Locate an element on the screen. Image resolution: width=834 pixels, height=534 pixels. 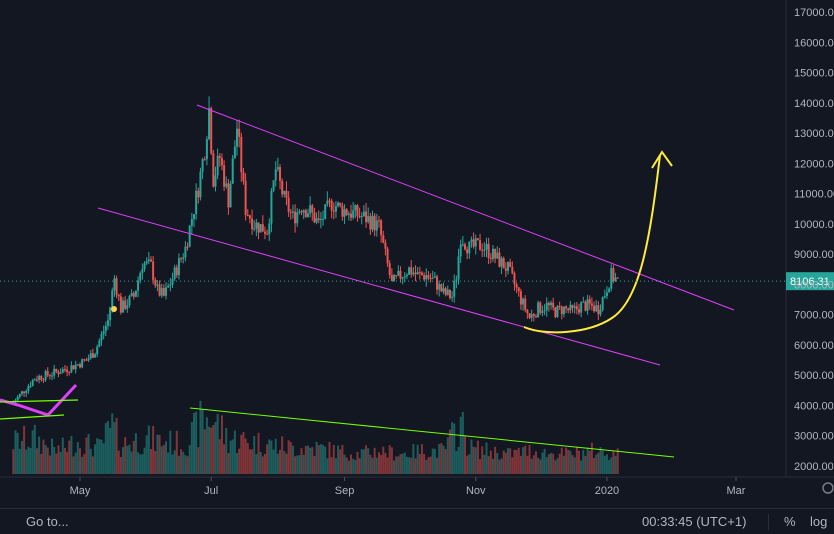
y-tick-label: 6000.00 is located at coordinates (814, 346).